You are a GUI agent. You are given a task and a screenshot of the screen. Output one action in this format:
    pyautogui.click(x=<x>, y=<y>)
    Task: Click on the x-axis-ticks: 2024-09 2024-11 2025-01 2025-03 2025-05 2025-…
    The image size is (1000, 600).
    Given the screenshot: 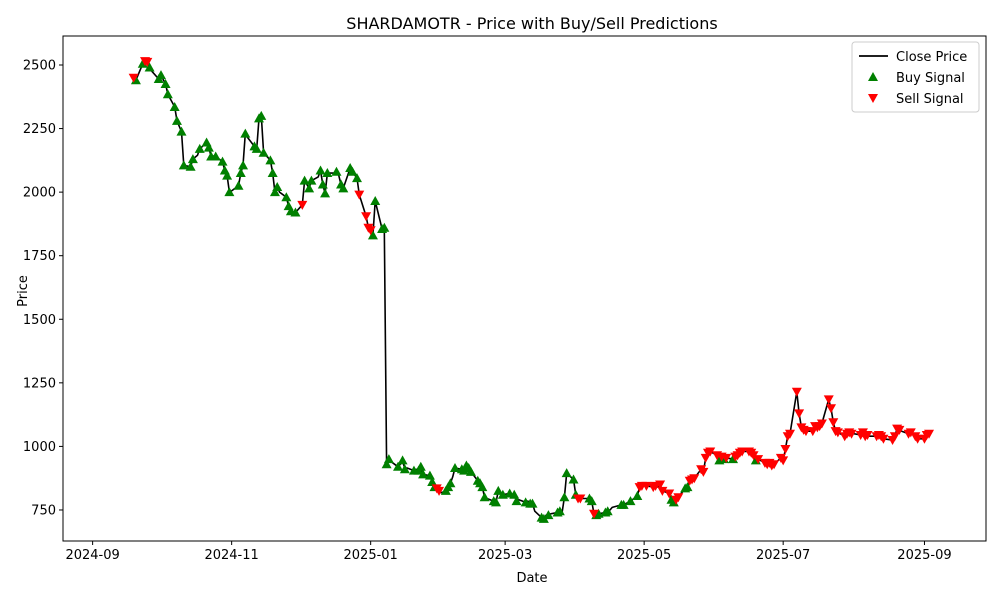 What is the action you would take?
    pyautogui.click(x=508, y=552)
    